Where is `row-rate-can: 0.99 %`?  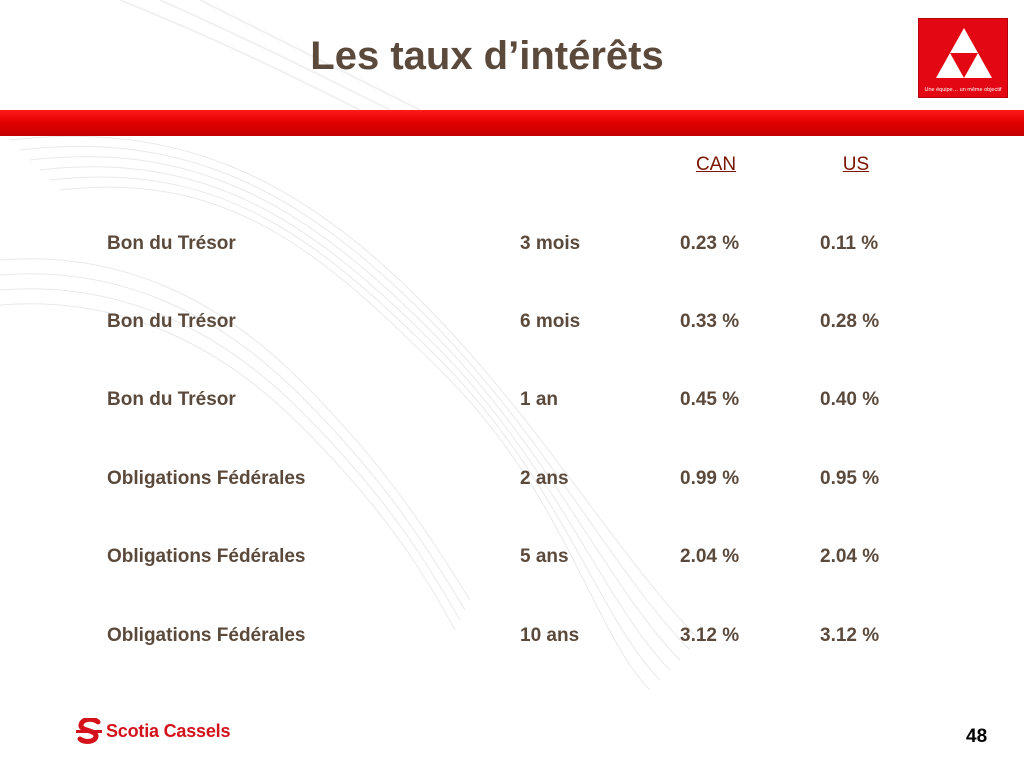
row-rate-can: 0.99 % is located at coordinates (710, 478).